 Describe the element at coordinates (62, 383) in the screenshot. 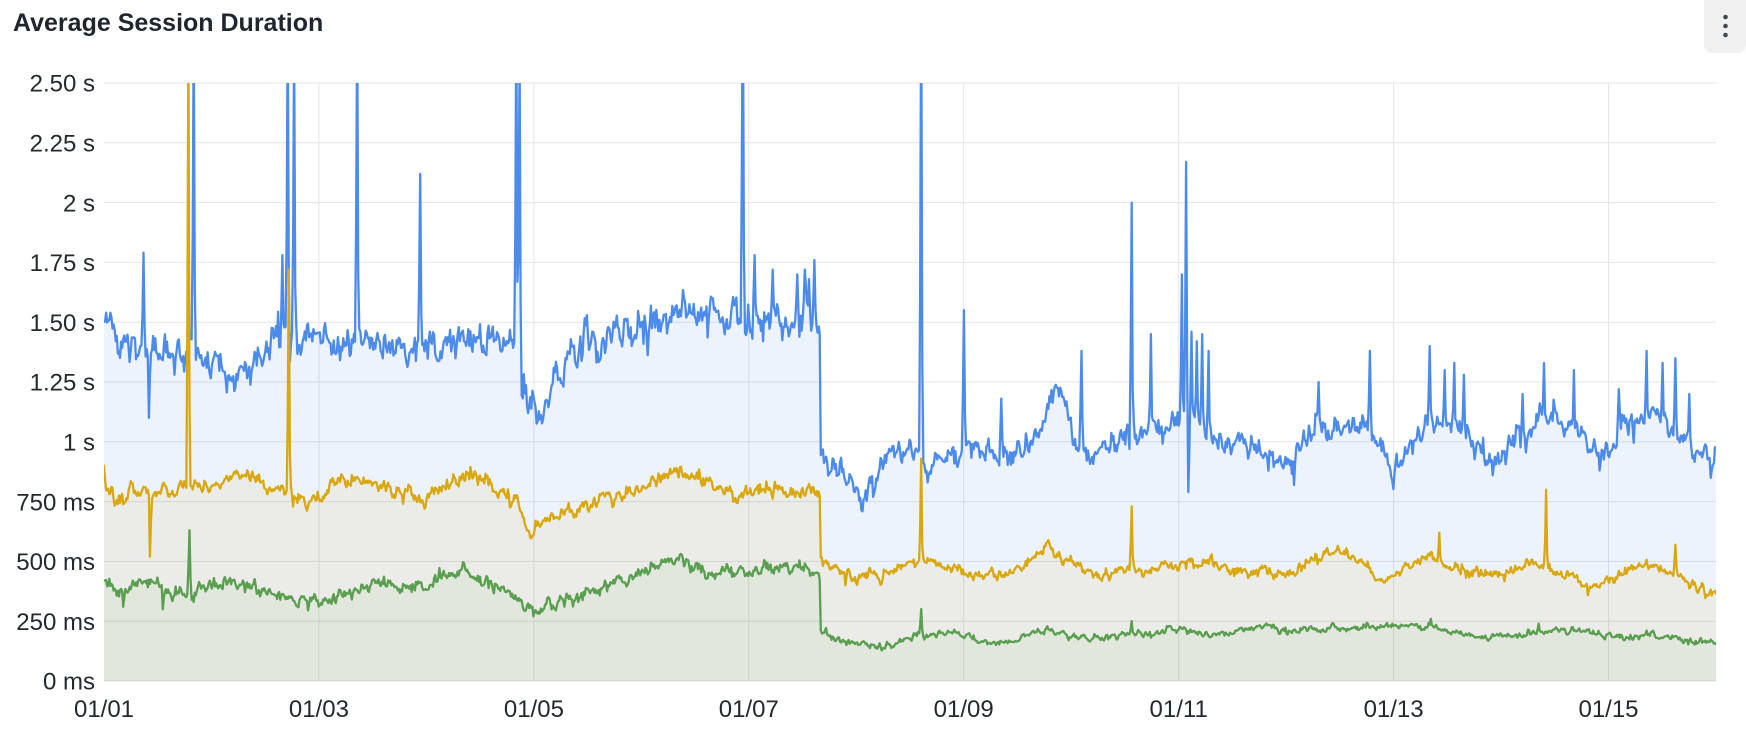

I see `svg-text: 1.25 s` at that location.